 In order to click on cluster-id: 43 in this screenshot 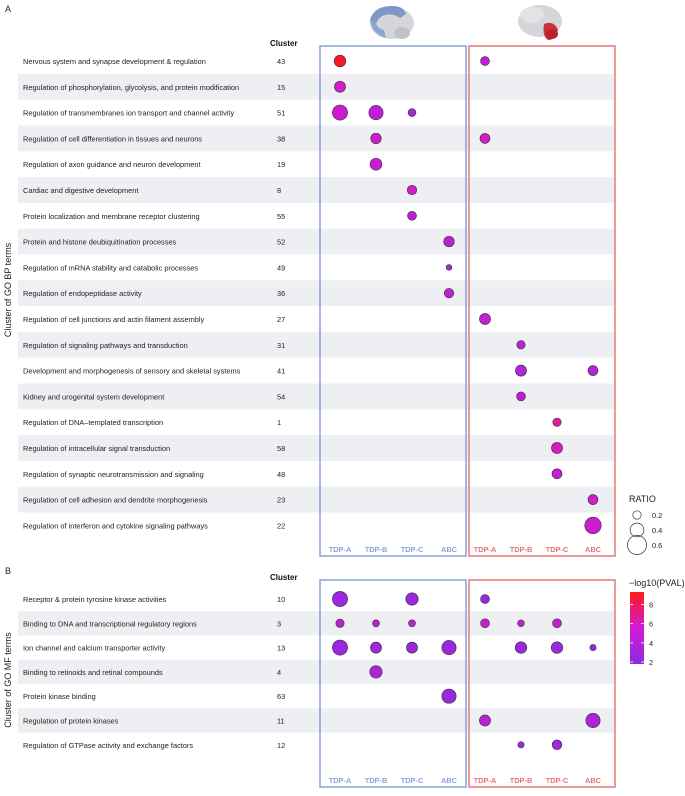, I will do `click(281, 61)`.